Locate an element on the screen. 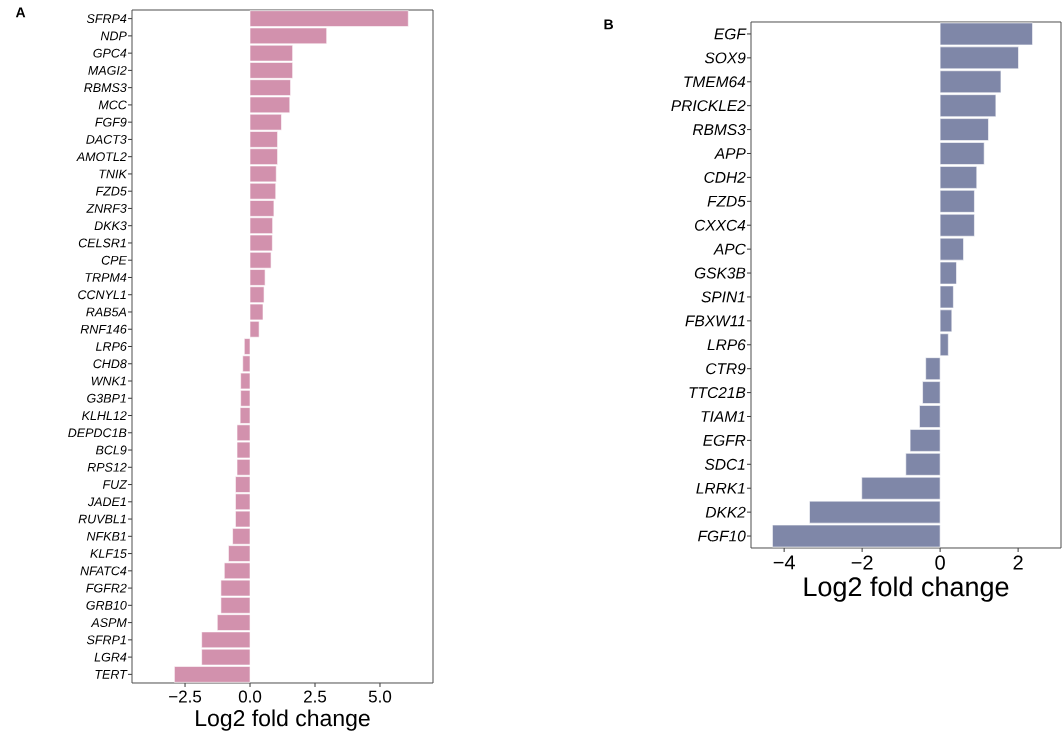  x-tick-label: 2 is located at coordinates (1018, 562).